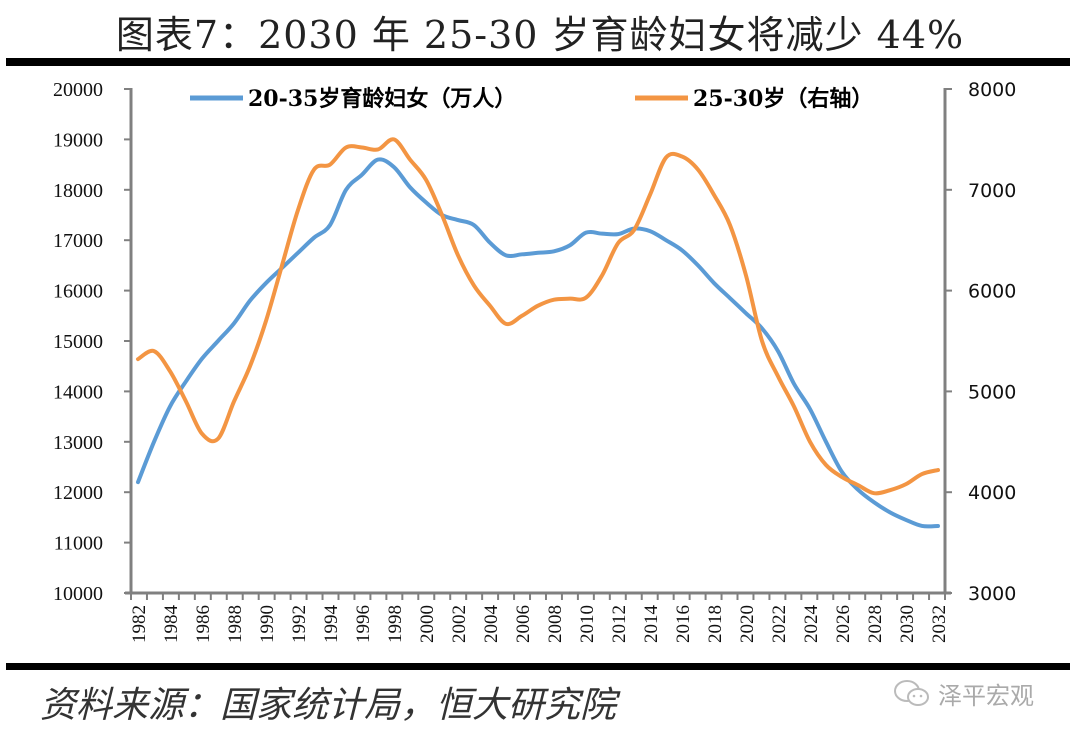 This screenshot has width=1080, height=736. I want to click on x-tick-label: 1992, so click(299, 624).